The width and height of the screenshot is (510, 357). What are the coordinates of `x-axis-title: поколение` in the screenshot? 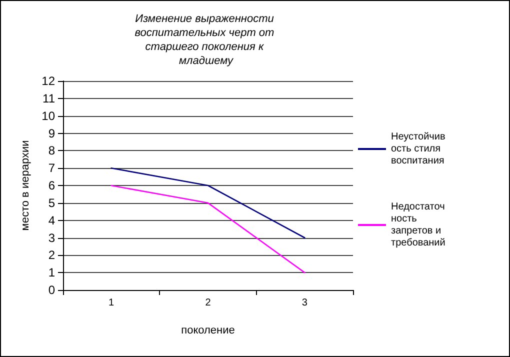 It's located at (208, 330).